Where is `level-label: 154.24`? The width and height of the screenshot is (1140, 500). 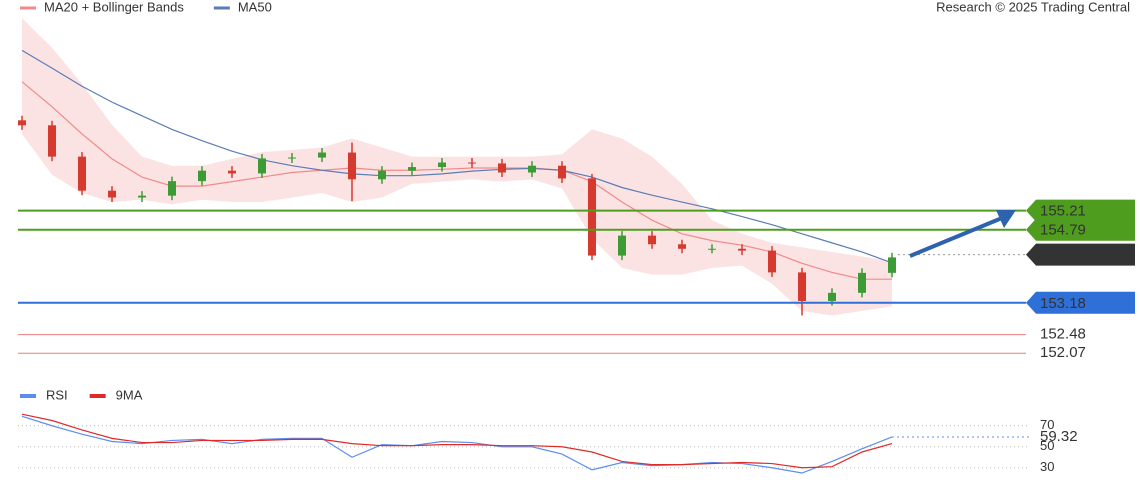 level-label: 154.24 is located at coordinates (1063, 255).